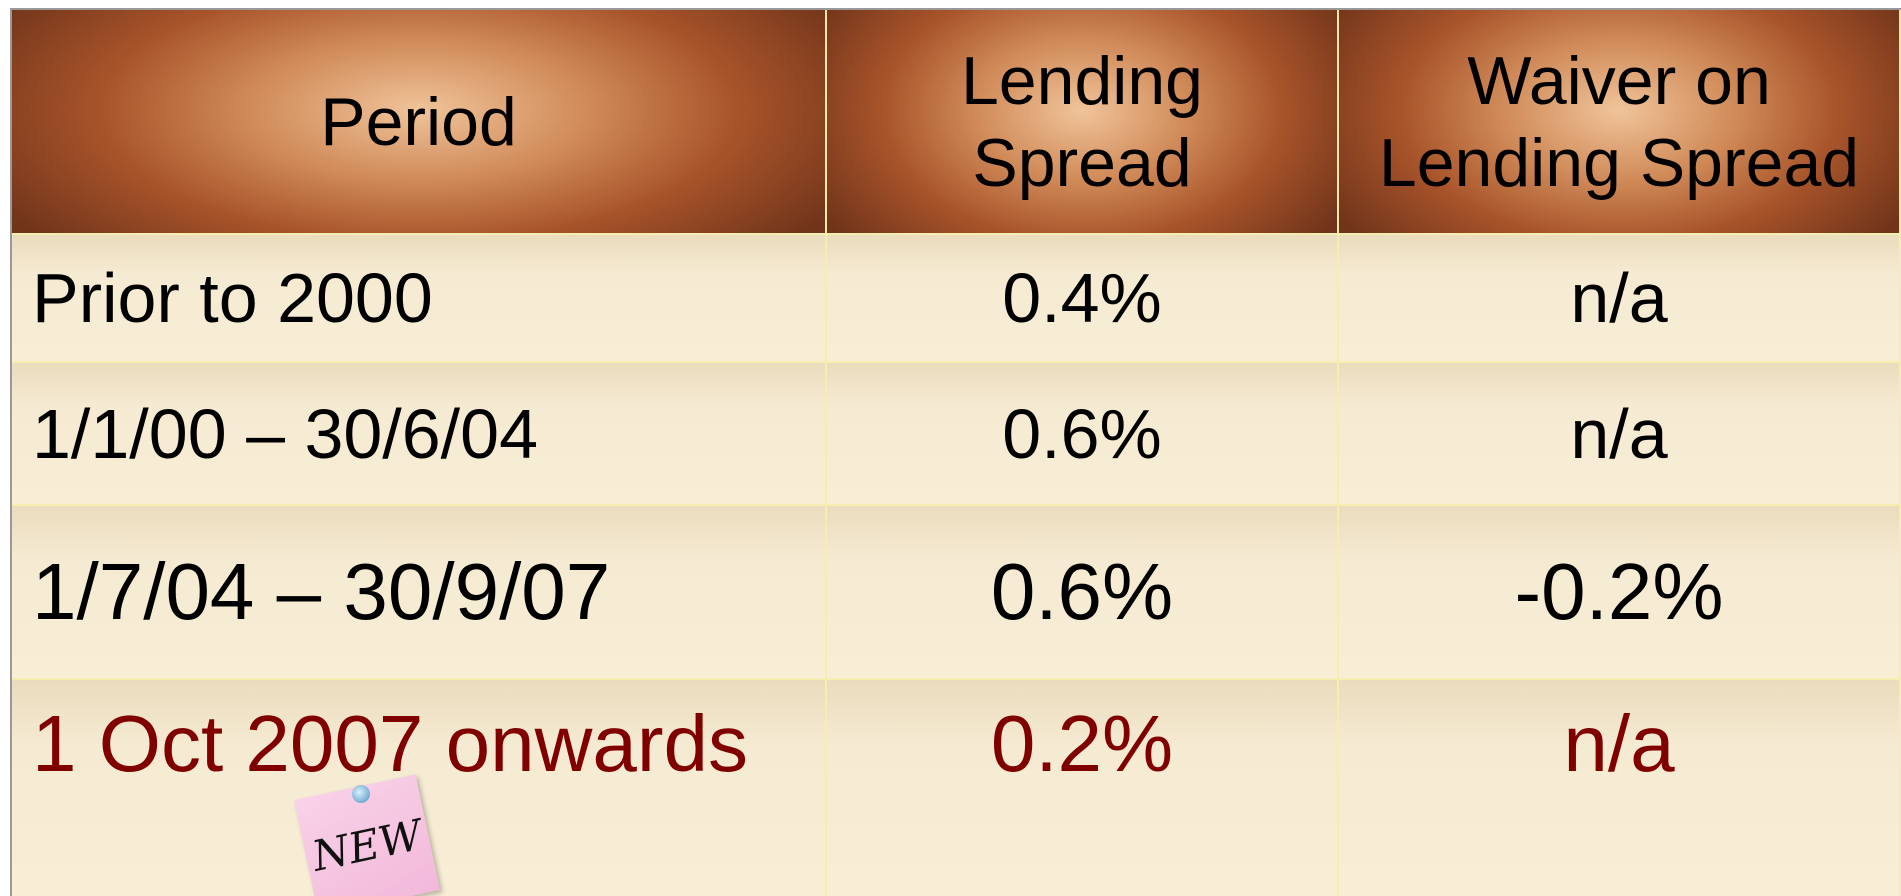 The image size is (1901, 896). I want to click on table-cell: 0.4%, so click(1083, 297).